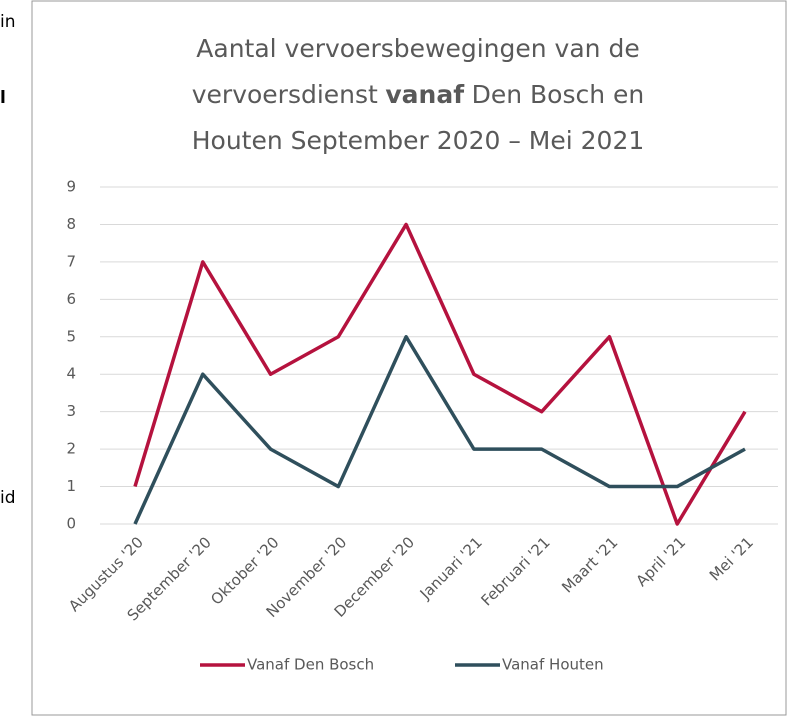 The height and width of the screenshot is (728, 787). I want to click on title-part: vervoersdienst, so click(285, 94).